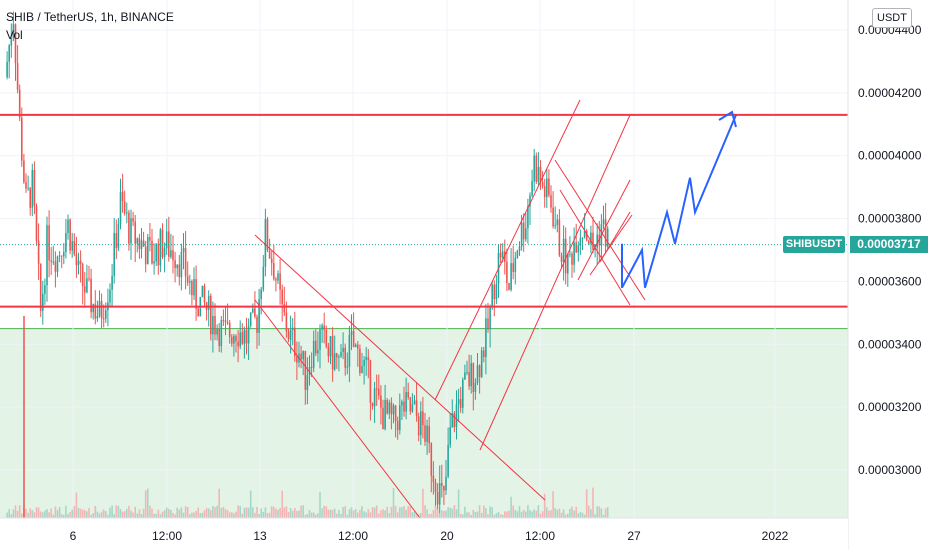  Describe the element at coordinates (890, 156) in the screenshot. I see `price-tick-label: 0.00004000` at that location.